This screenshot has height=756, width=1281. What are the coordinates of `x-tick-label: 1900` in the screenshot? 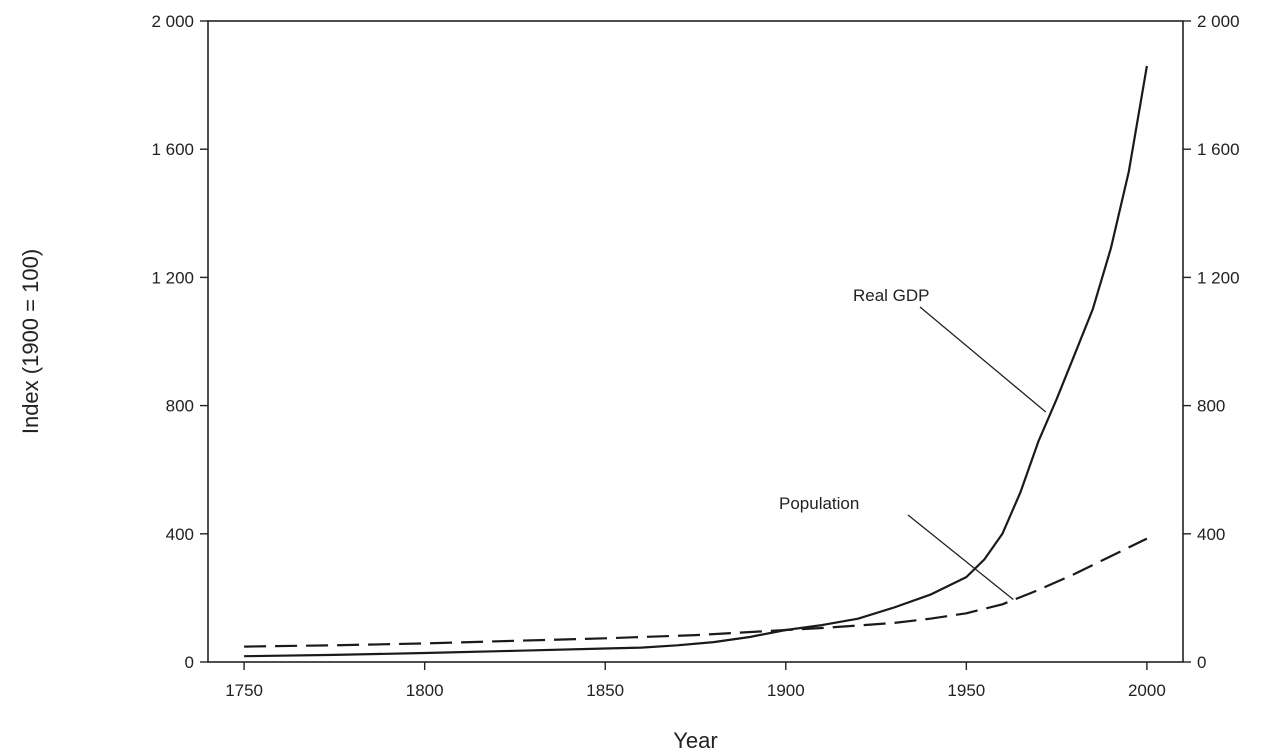 It's located at (786, 690).